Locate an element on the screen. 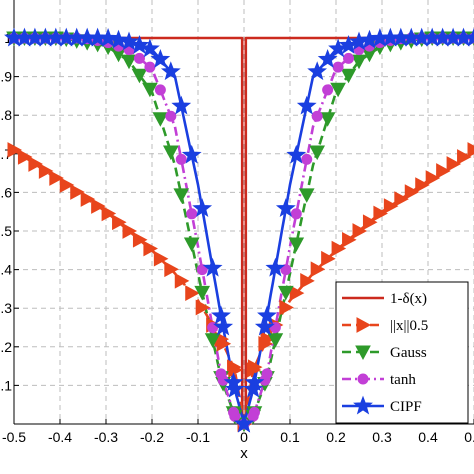 This screenshot has width=474, height=474. x-tick-label: 0.5 is located at coordinates (469, 437).